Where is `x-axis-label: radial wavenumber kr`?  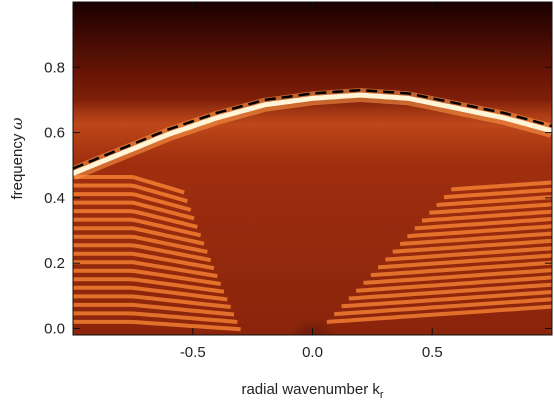 x-axis-label: radial wavenumber kr is located at coordinates (312, 391).